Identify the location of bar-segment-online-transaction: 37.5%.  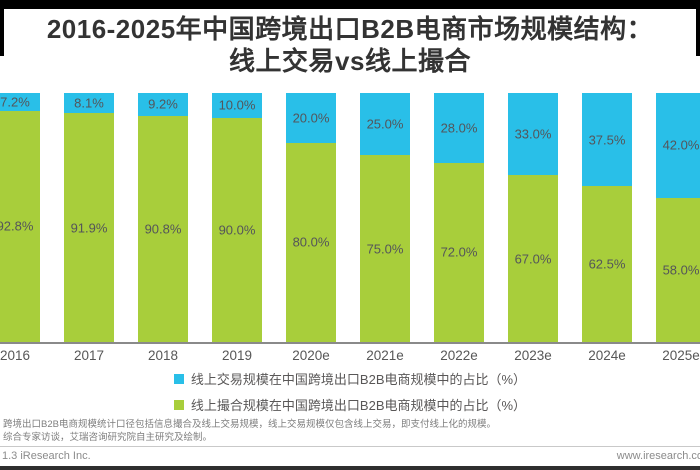
(607, 140).